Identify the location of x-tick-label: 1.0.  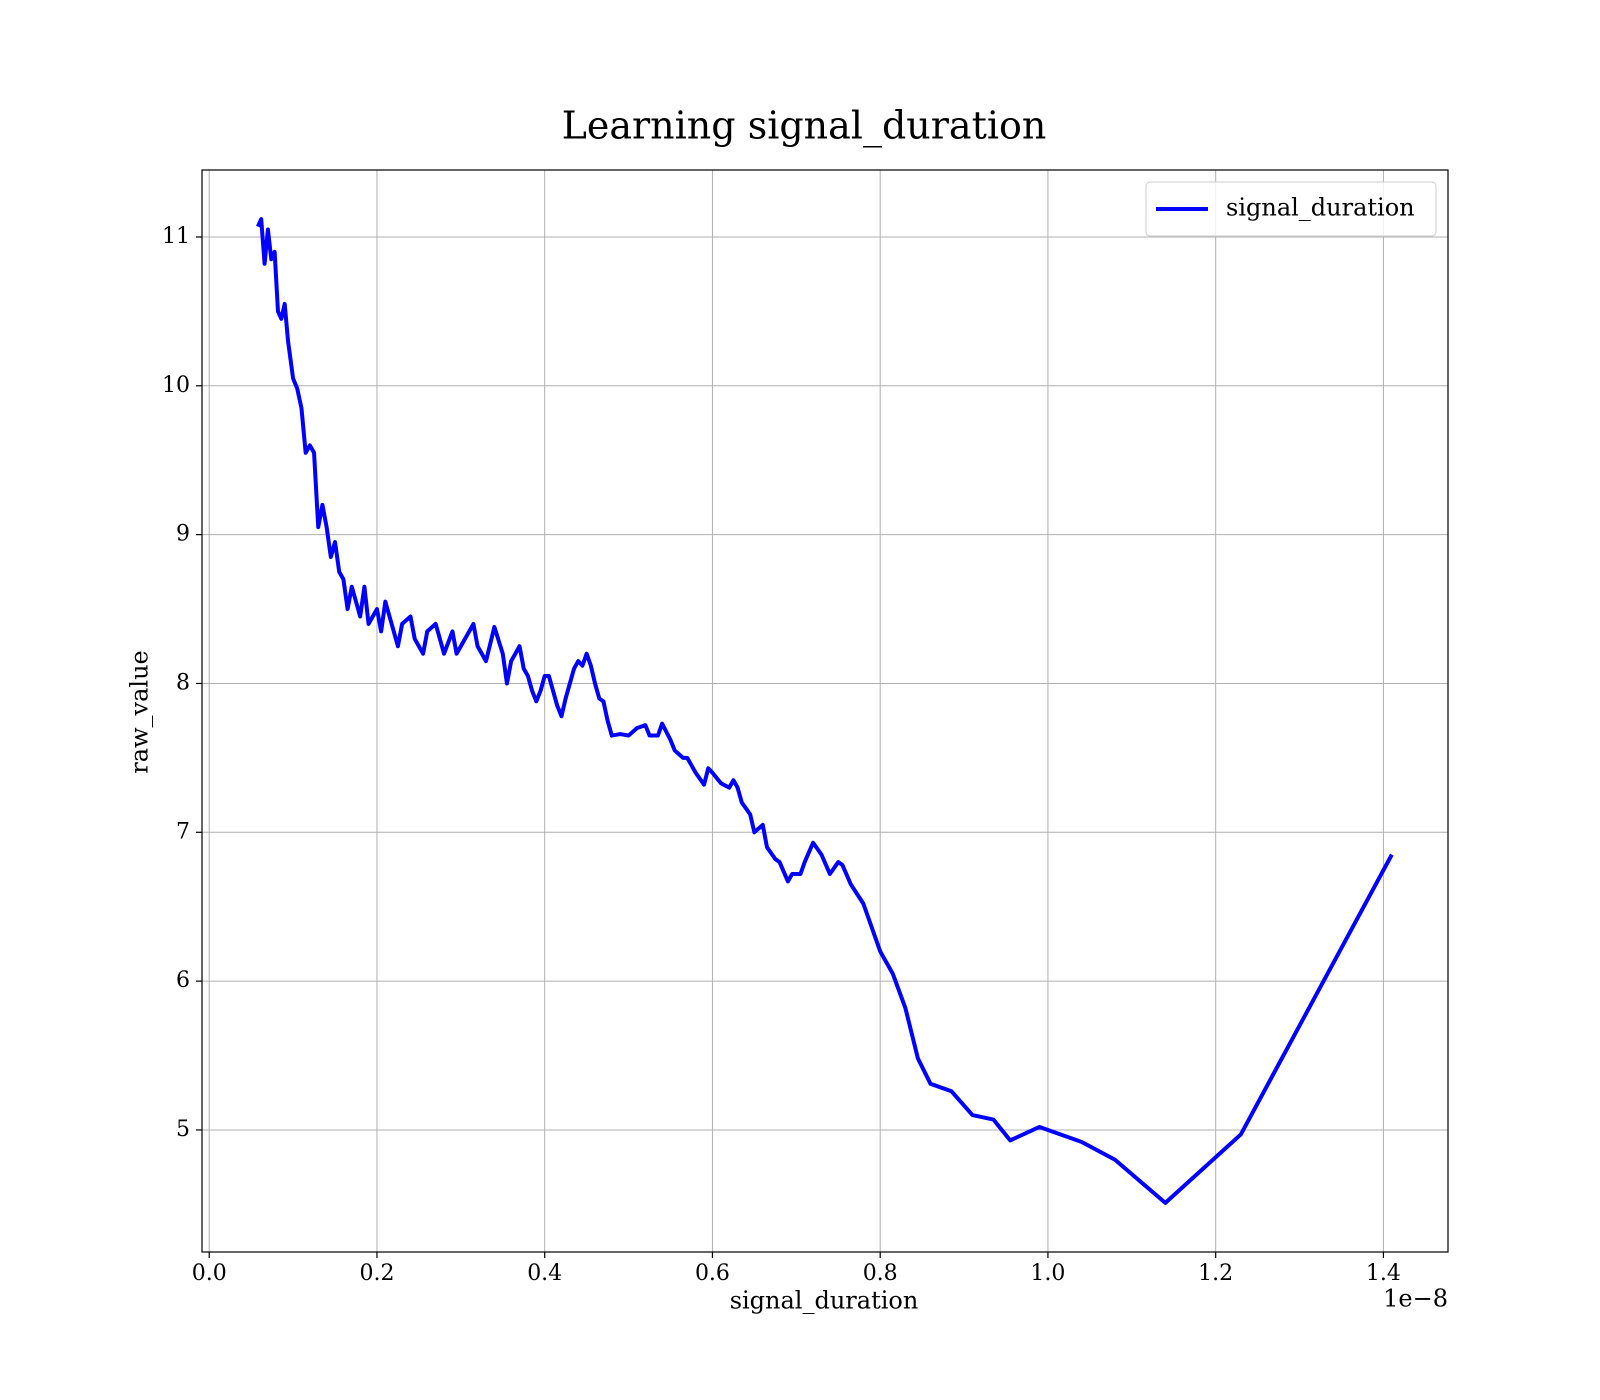
(1047, 1273).